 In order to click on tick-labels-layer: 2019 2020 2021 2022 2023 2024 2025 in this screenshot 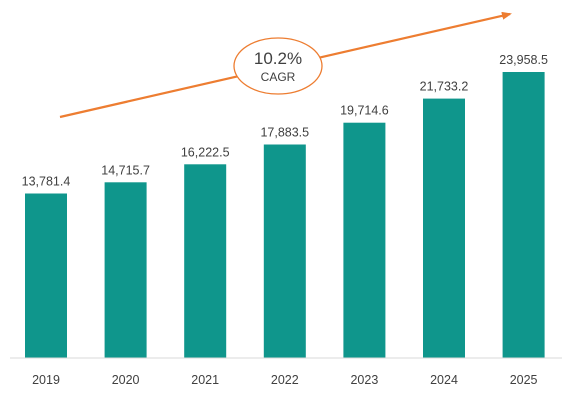, I will do `click(284, 380)`.